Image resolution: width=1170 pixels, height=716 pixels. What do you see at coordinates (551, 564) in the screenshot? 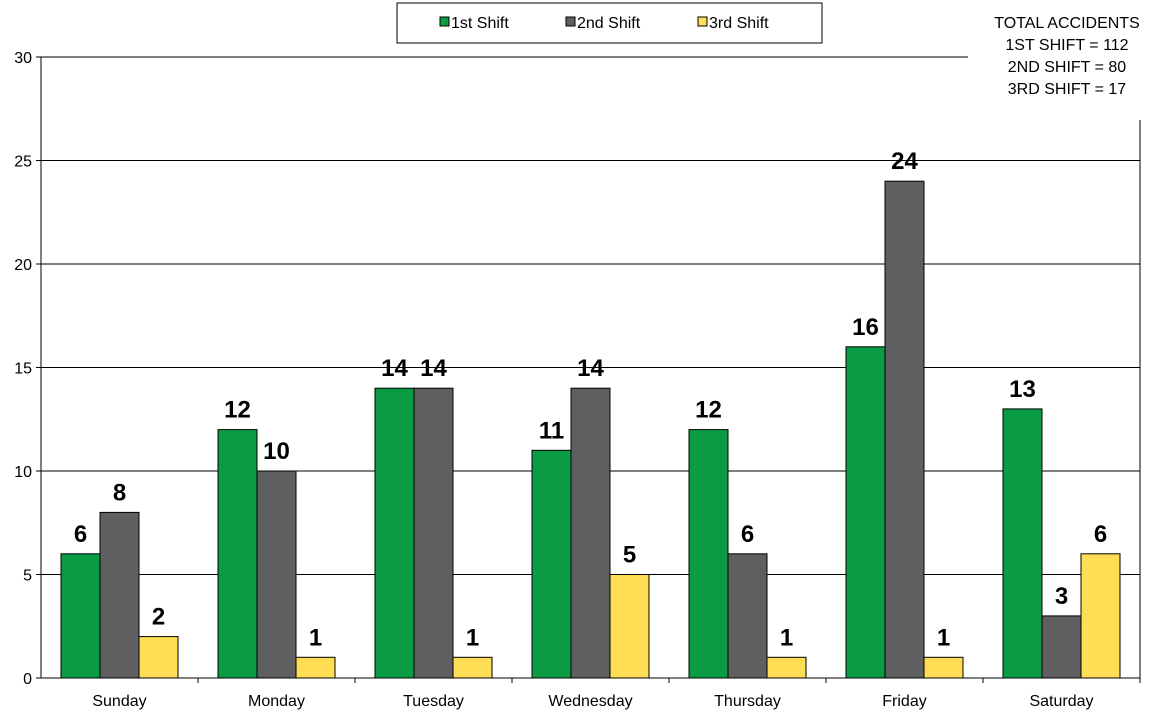
I see `bar-1st-shift-wednesday` at bounding box center [551, 564].